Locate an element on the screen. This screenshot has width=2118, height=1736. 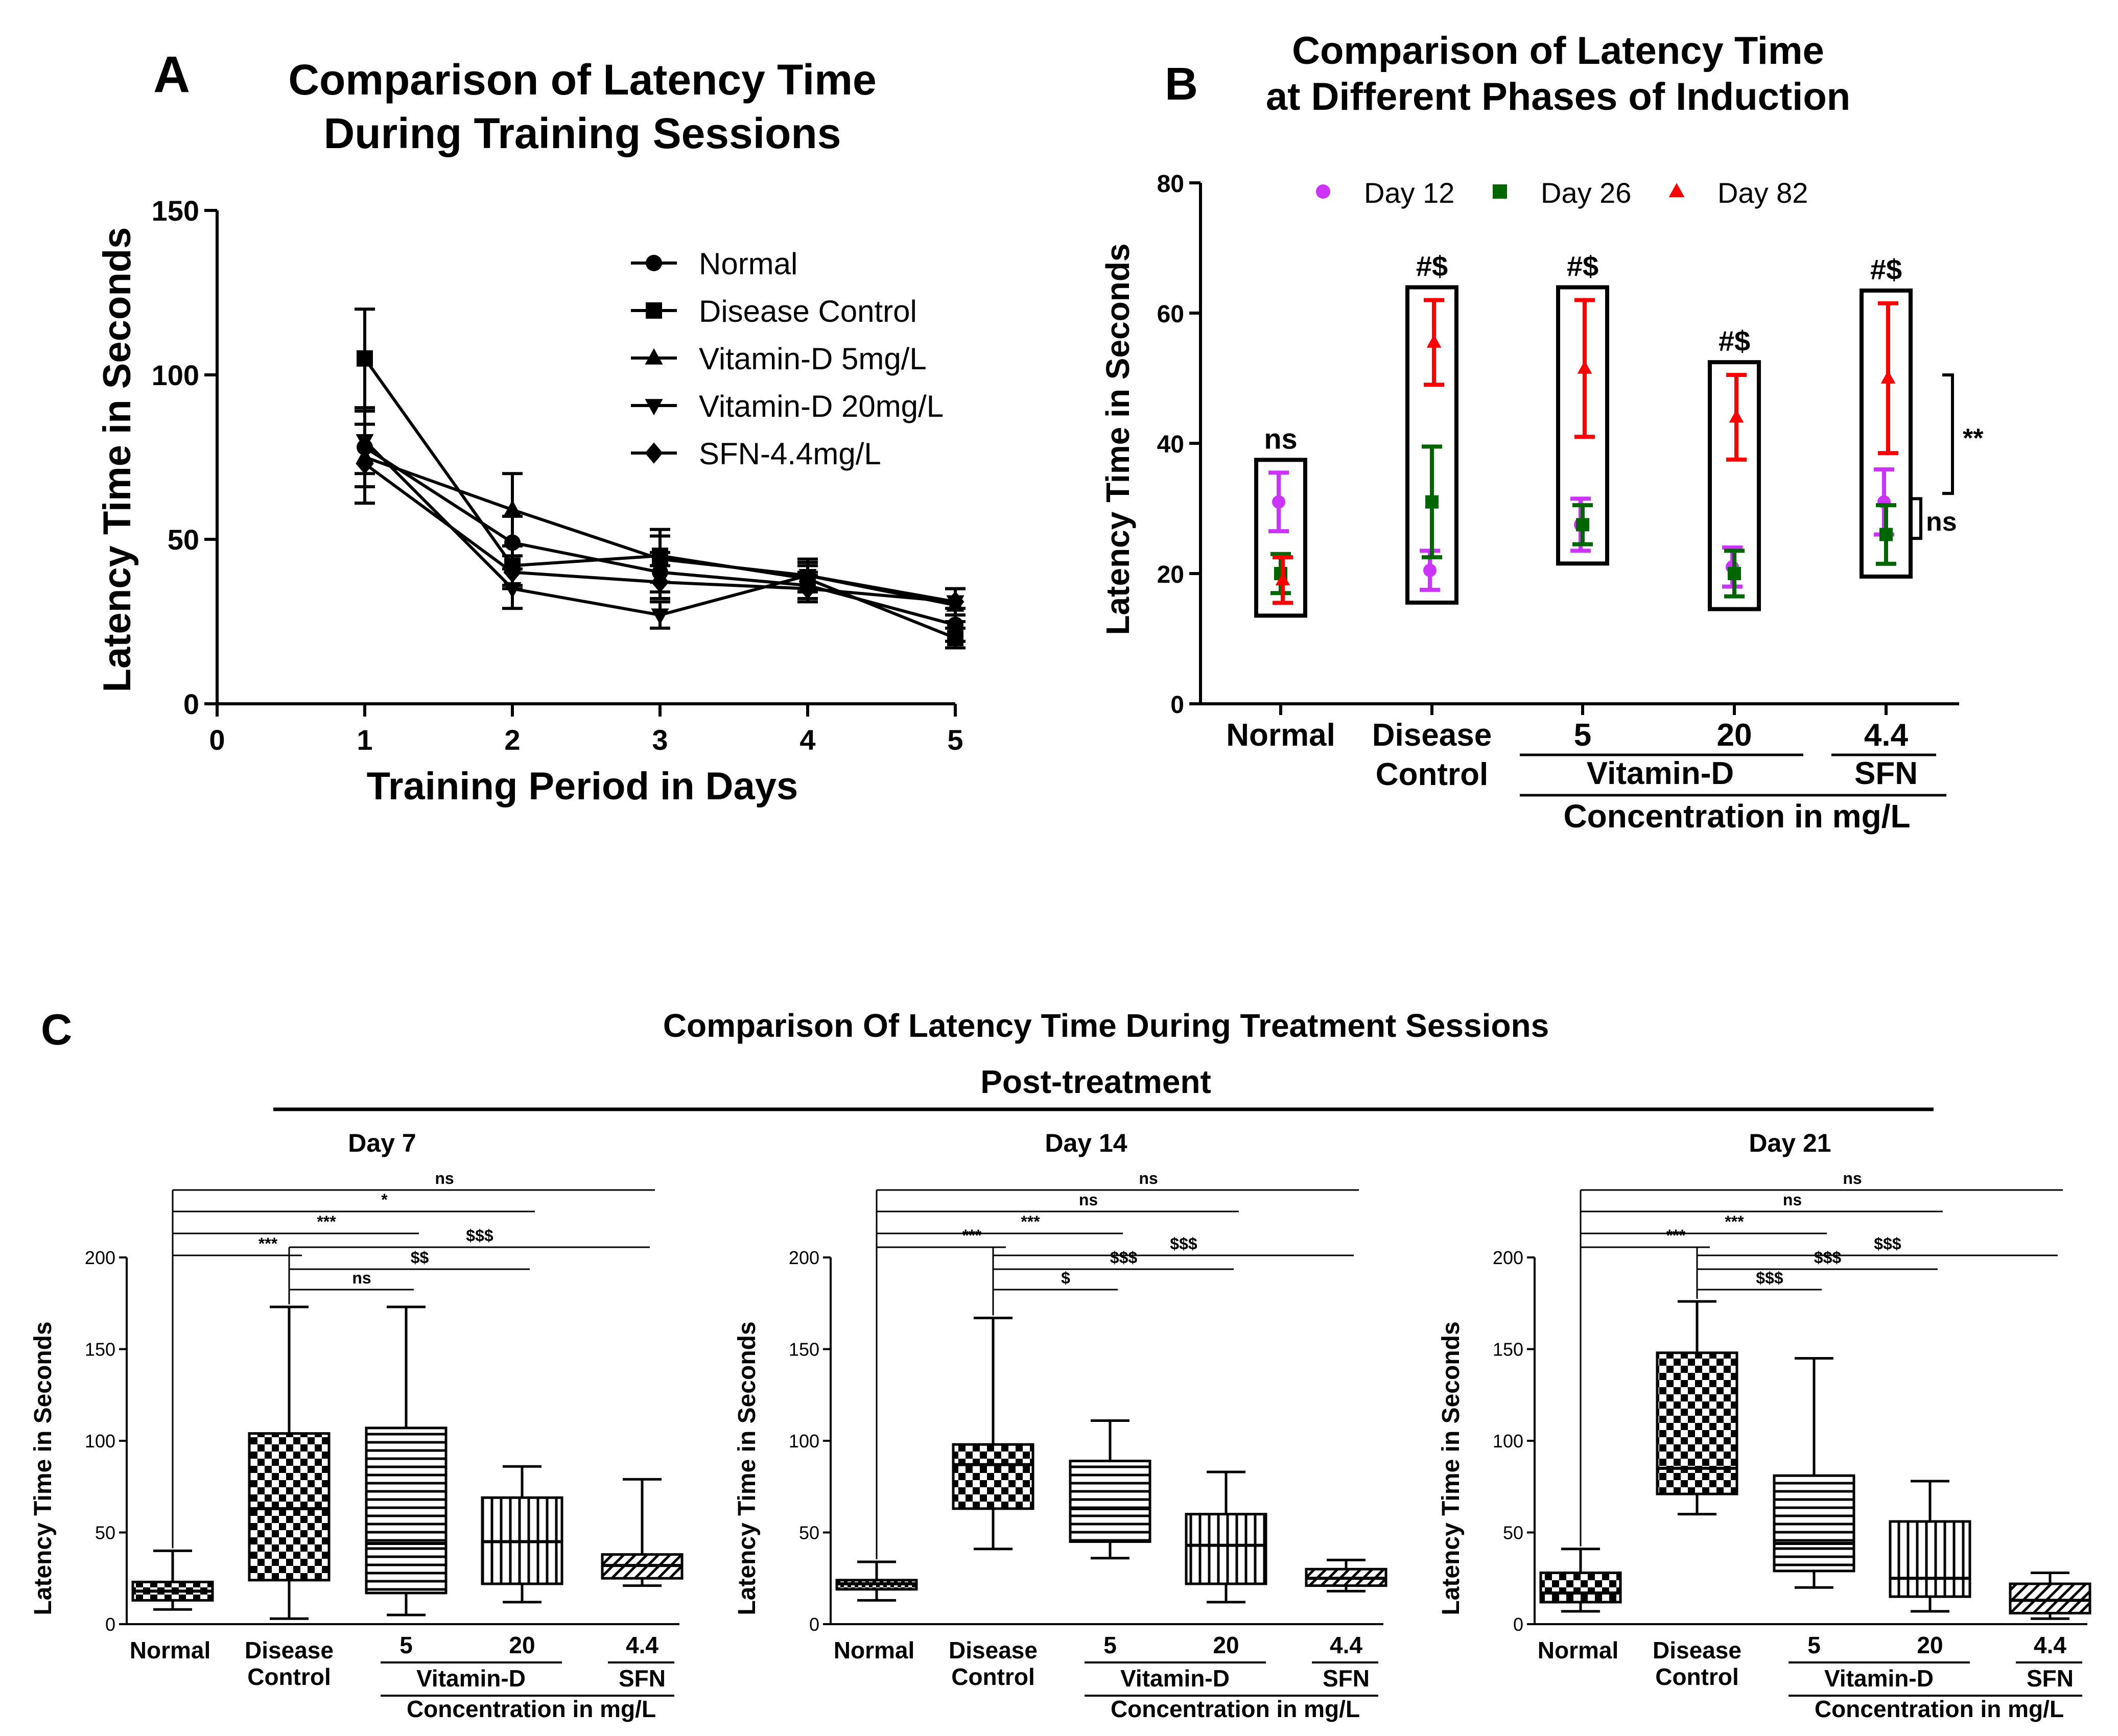
group-significance-mark: #$ is located at coordinates (1886, 270).